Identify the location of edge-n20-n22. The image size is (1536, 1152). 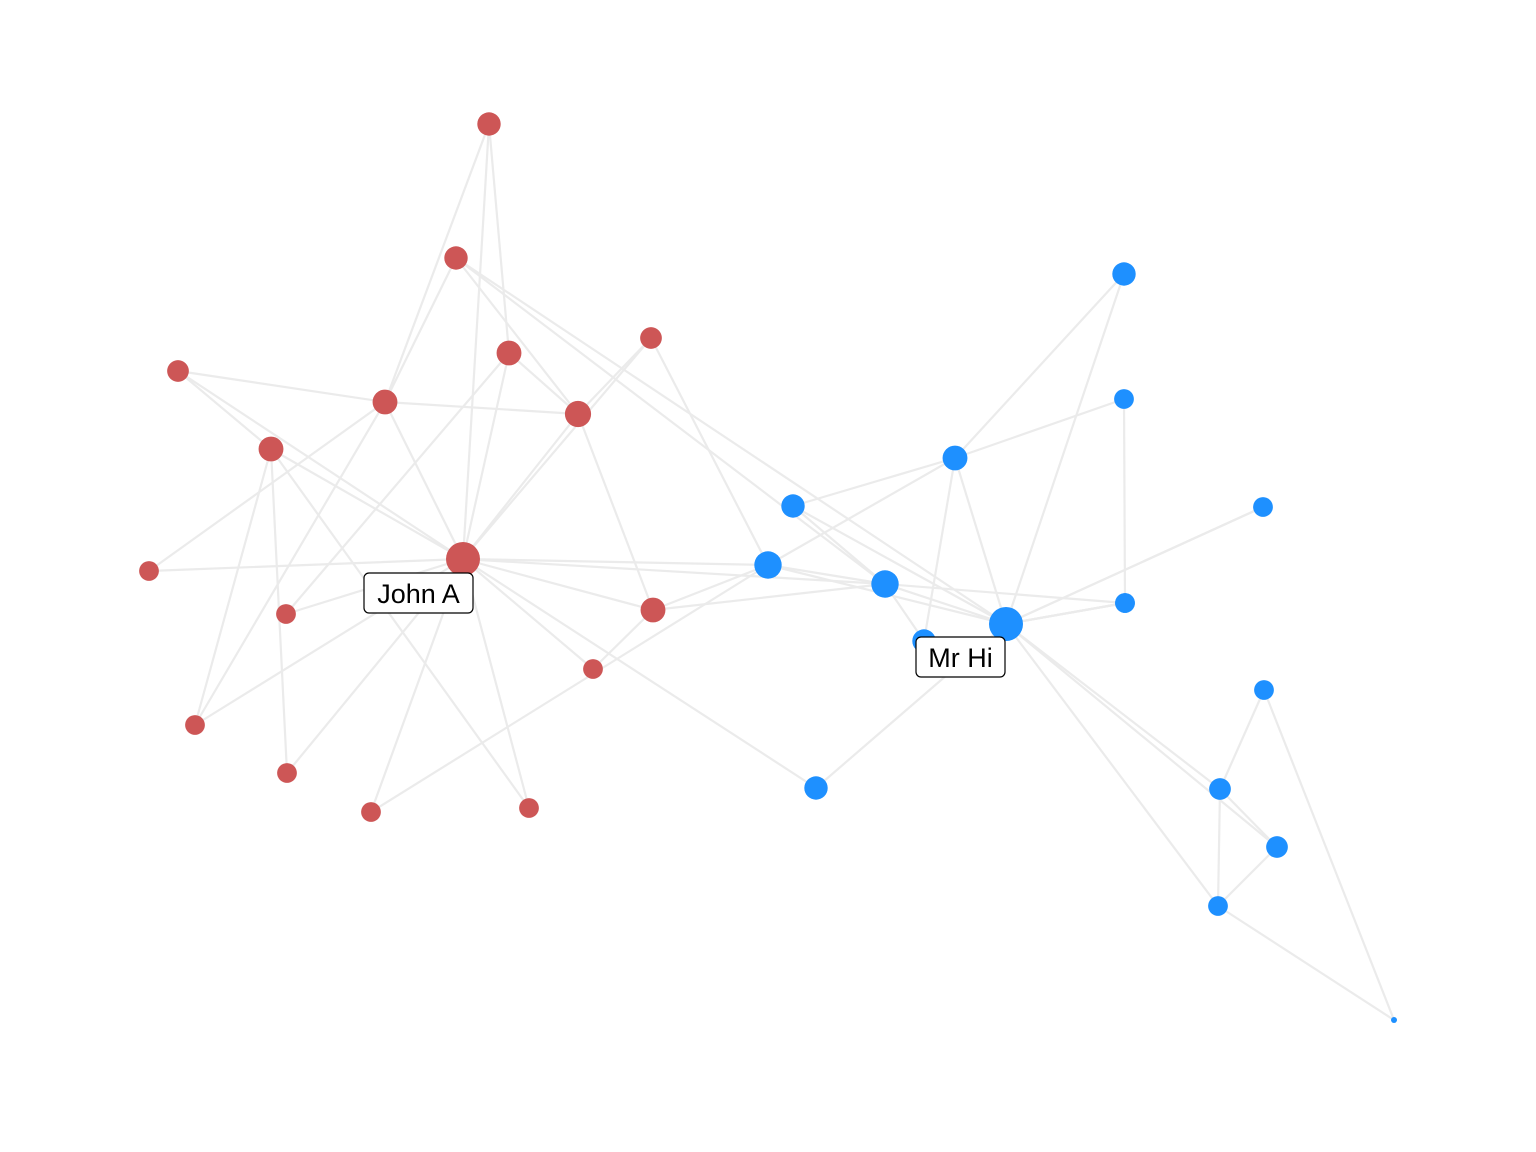
(839, 545).